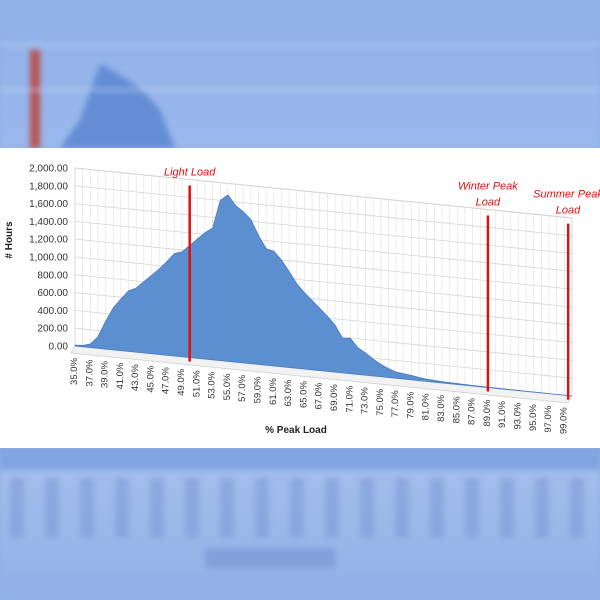 This screenshot has width=600, height=600. Describe the element at coordinates (120, 375) in the screenshot. I see `x-tick-label: 41.0%` at that location.